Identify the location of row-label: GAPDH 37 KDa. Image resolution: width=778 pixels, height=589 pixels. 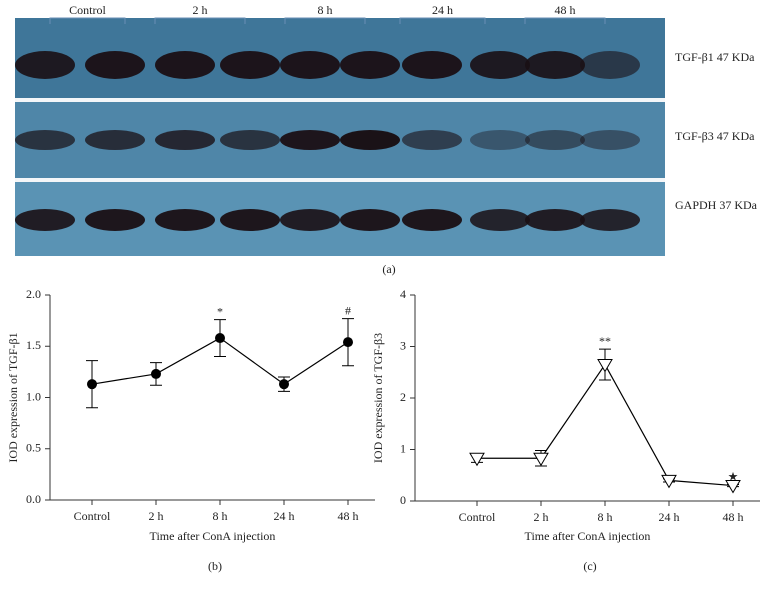
(716, 205).